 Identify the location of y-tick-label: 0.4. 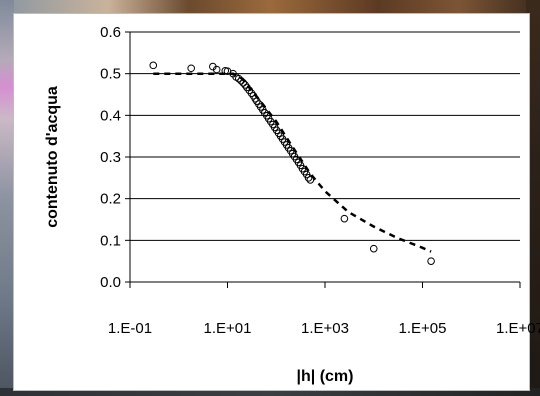
(110, 115).